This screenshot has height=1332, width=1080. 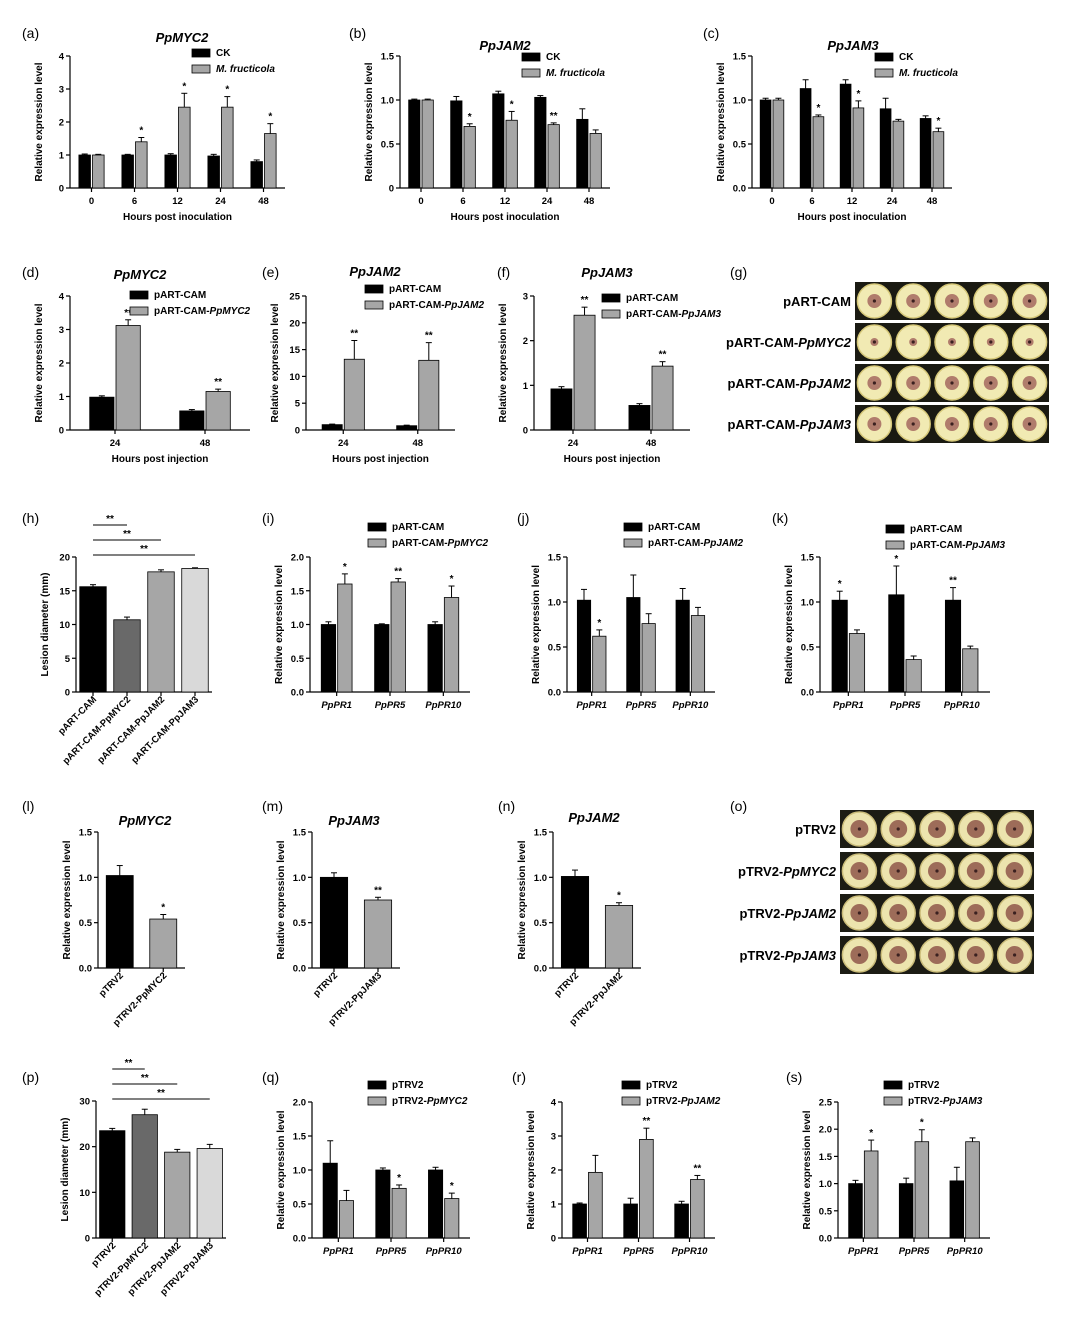 I want to click on photo-row-label: pTRV2-PpMYC2, so click(x=787, y=871).